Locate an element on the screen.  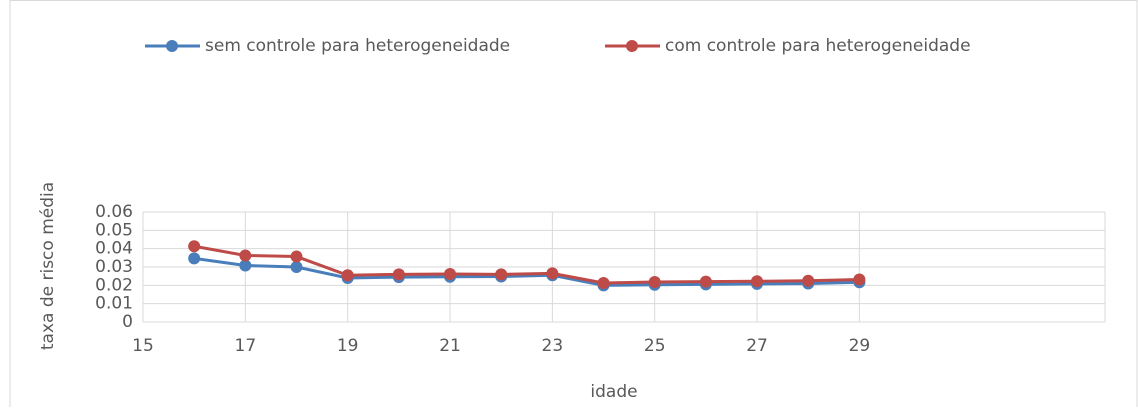
y-tick-label: 0.04 is located at coordinates (114, 249).